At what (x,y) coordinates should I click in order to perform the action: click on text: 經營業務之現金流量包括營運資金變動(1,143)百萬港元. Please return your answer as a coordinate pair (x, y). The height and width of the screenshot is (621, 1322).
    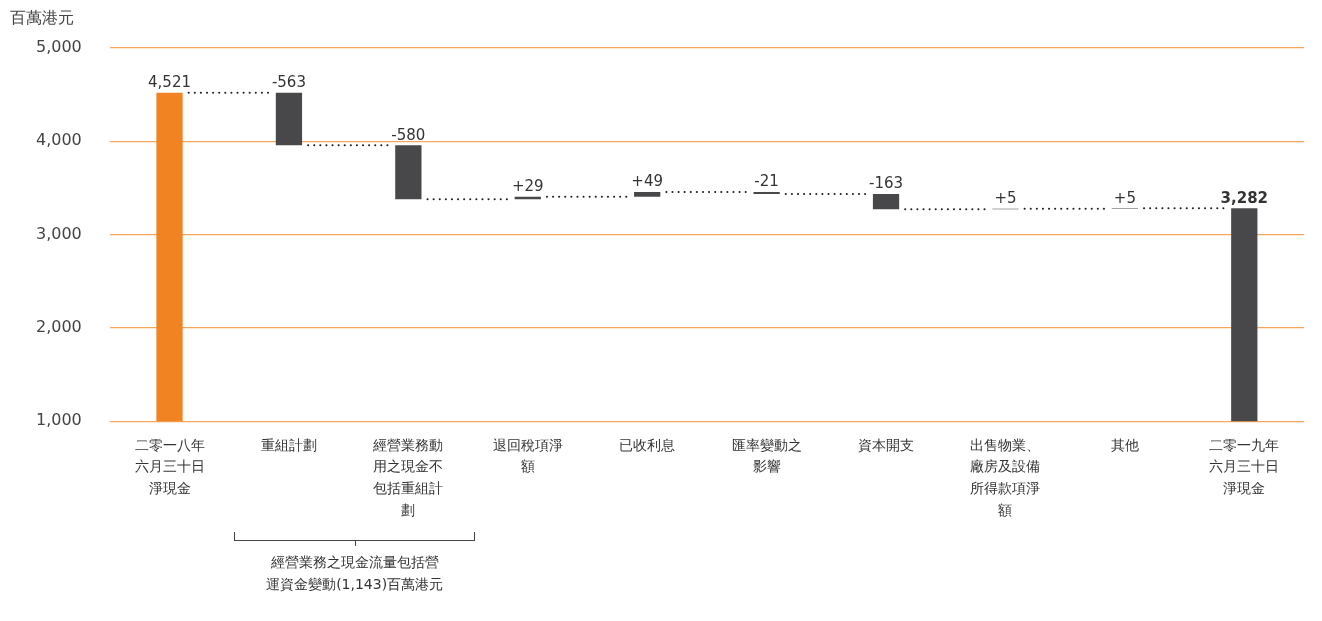
    Looking at the image, I should click on (355, 573).